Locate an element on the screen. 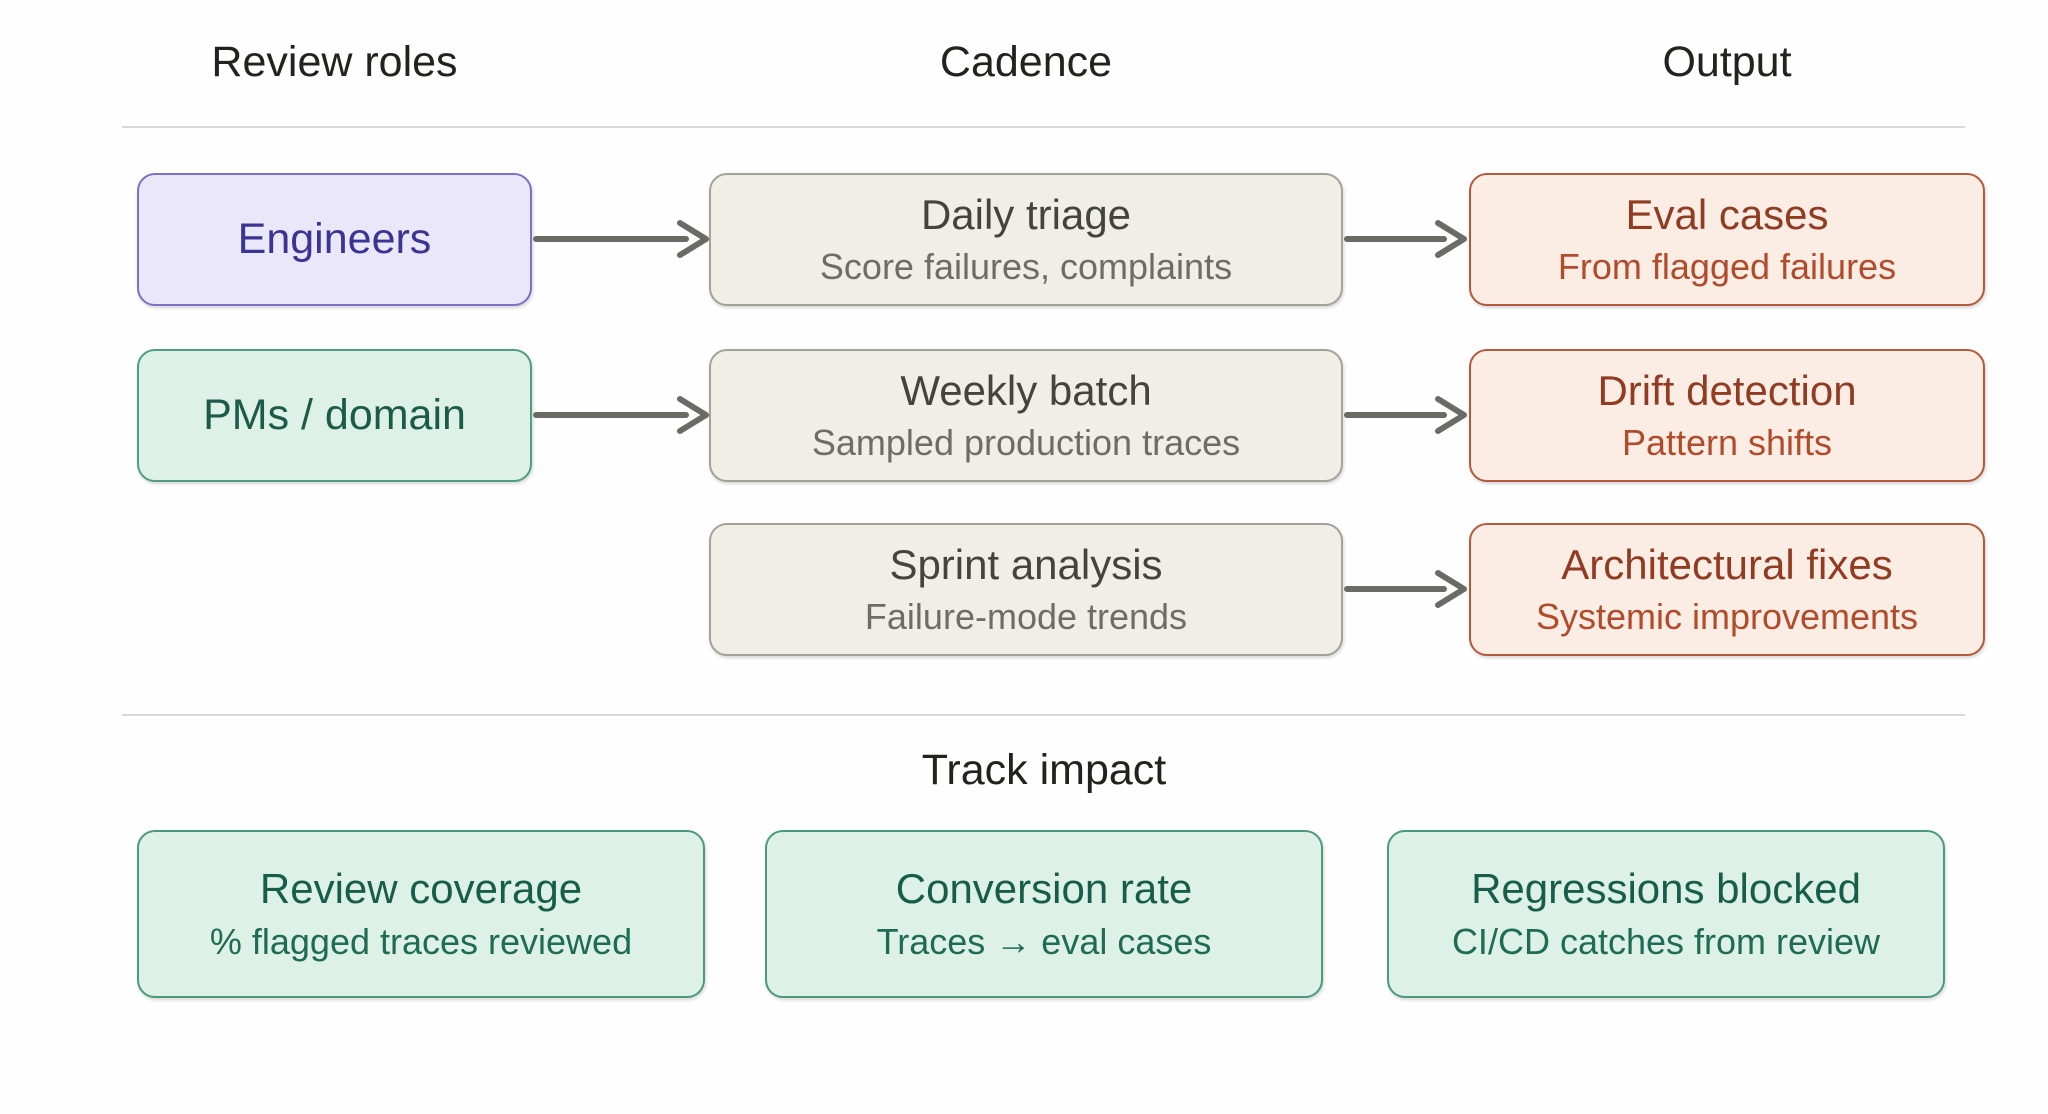 The height and width of the screenshot is (1114, 2048). output-box-eval-cases: Eval cases From flagged failures is located at coordinates (1727, 239).